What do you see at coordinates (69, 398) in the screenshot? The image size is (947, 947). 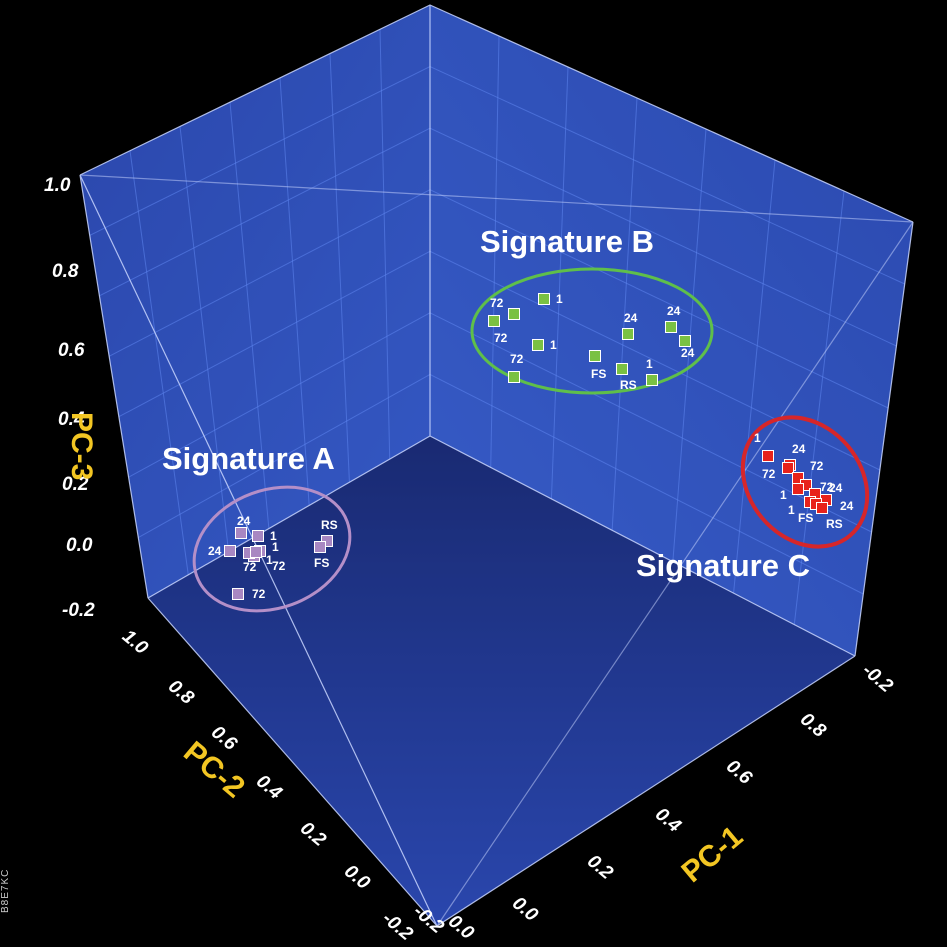 I see `pc3-ticks: 1.0 0.8 0.6 0.4 0.2 0.0 -0.2` at bounding box center [69, 398].